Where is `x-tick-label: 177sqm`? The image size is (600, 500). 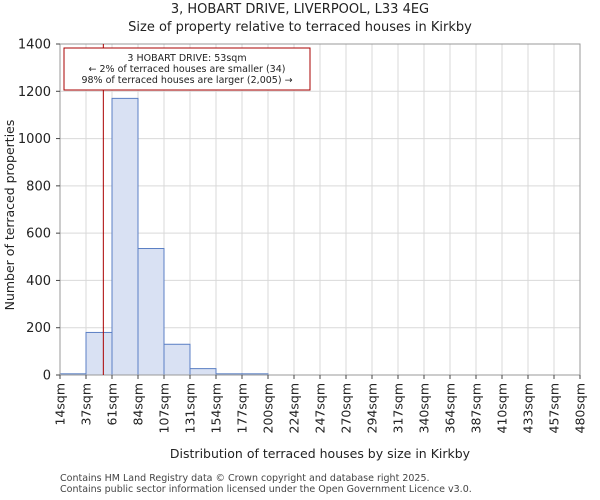
x-tick-label: 177sqm is located at coordinates (242, 408).